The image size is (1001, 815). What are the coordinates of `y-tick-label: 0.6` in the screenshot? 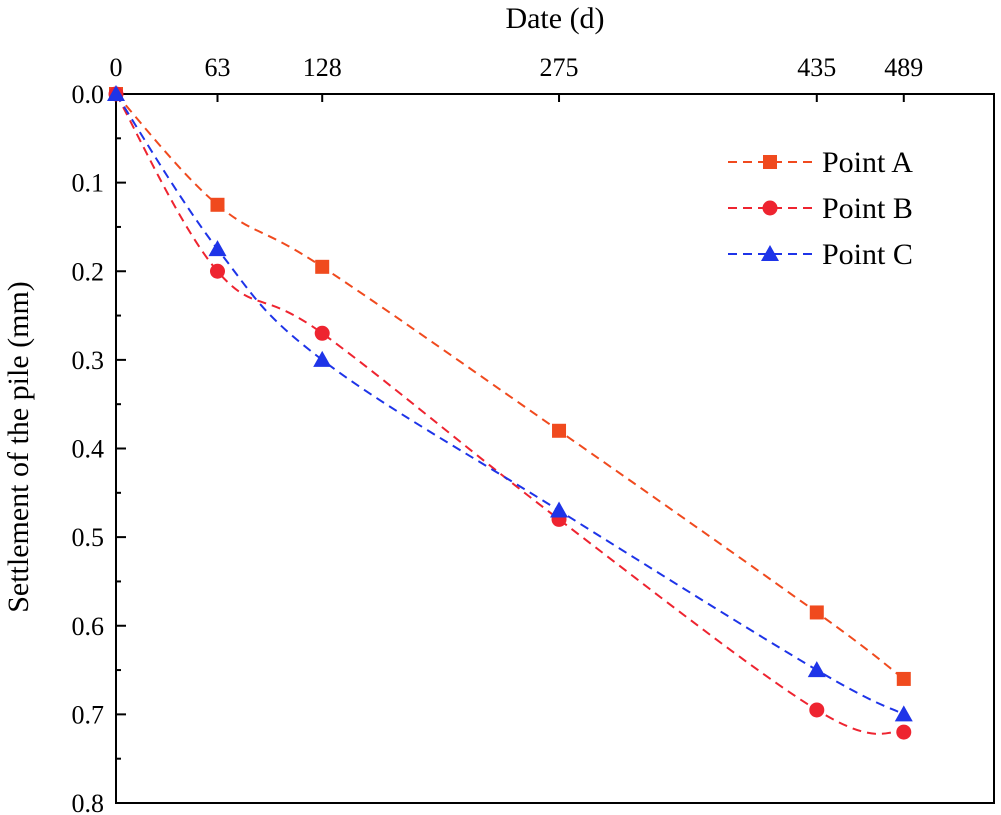 It's located at (88, 626).